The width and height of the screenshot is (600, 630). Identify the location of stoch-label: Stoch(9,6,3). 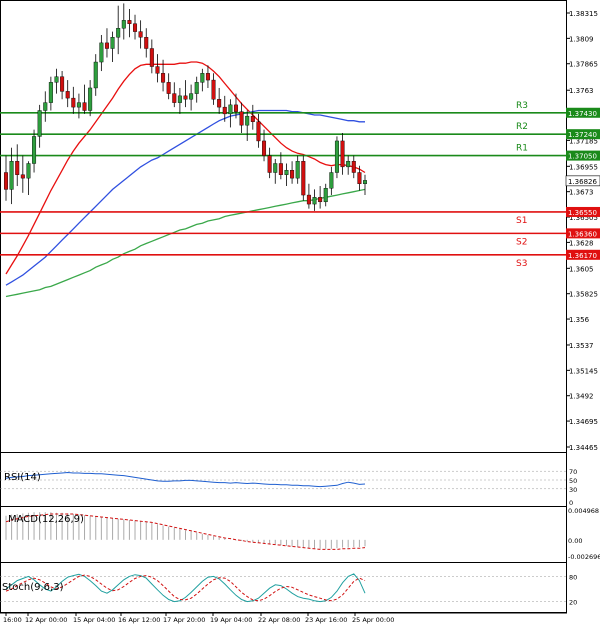
(33, 587).